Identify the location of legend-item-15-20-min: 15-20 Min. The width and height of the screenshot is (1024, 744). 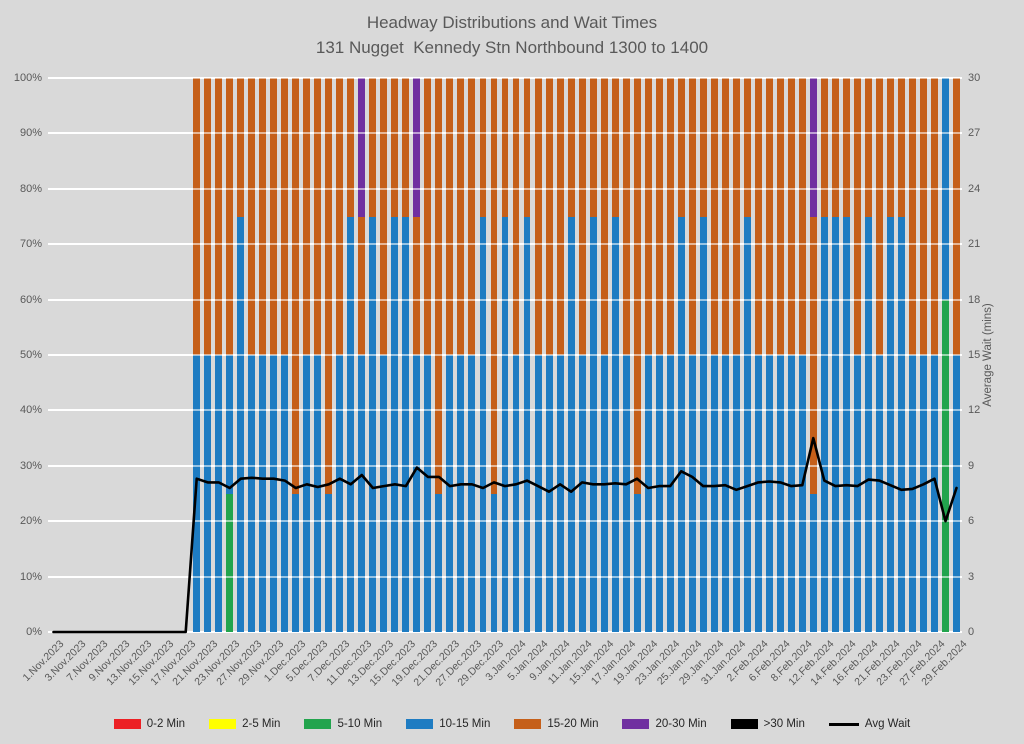
(556, 724).